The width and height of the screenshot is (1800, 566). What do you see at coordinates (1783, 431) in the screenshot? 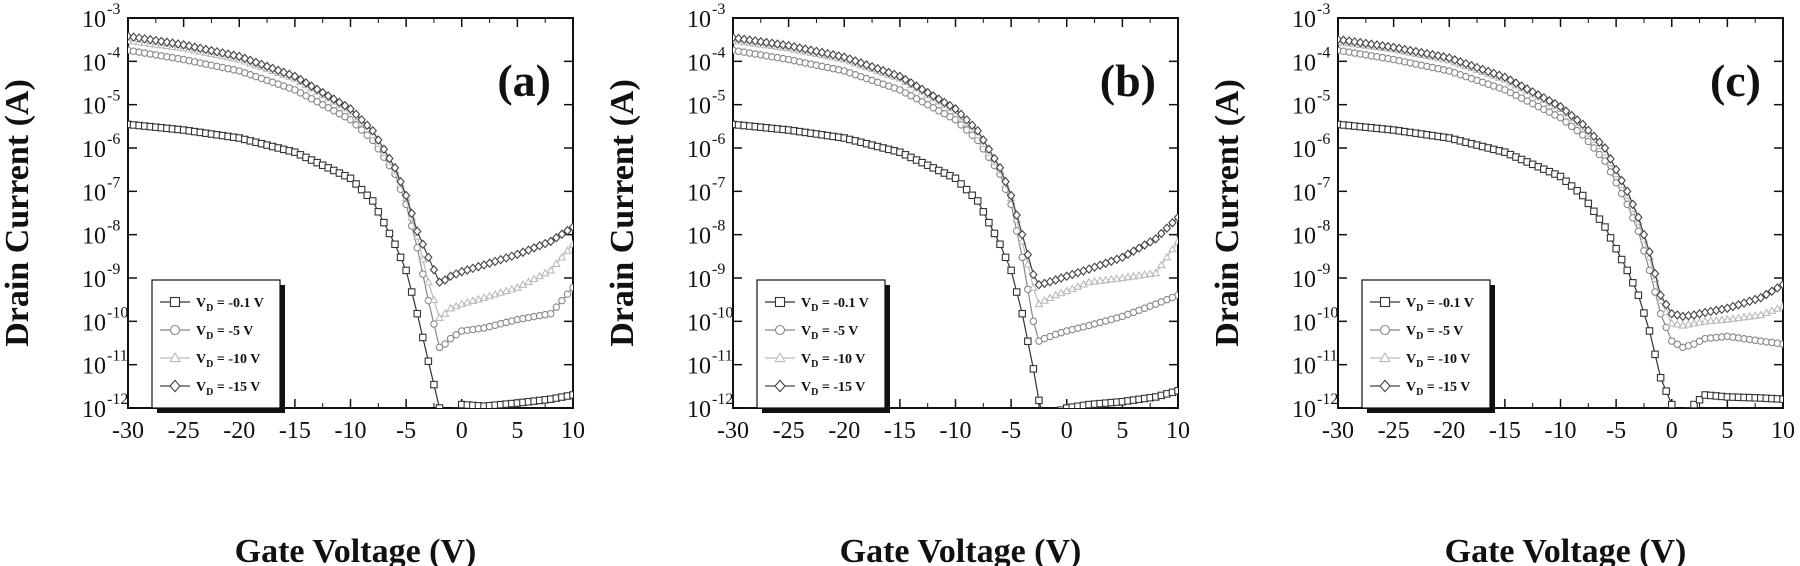
I see `x-tick-label: 10` at bounding box center [1783, 431].